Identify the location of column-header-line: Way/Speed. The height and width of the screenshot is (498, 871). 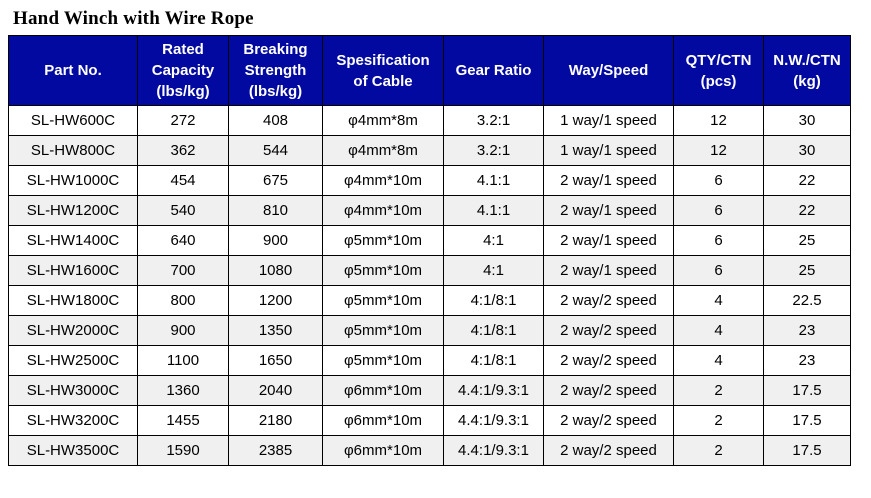
(608, 70).